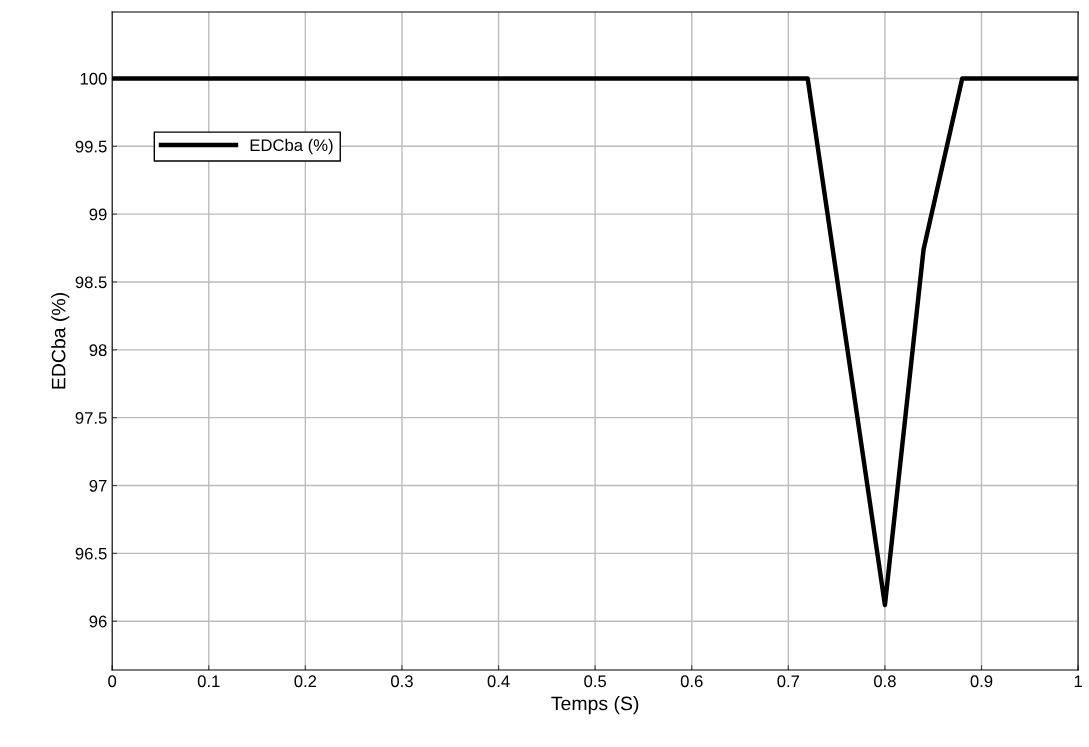  What do you see at coordinates (1078, 681) in the screenshot?
I see `x-tick-label: 1` at bounding box center [1078, 681].